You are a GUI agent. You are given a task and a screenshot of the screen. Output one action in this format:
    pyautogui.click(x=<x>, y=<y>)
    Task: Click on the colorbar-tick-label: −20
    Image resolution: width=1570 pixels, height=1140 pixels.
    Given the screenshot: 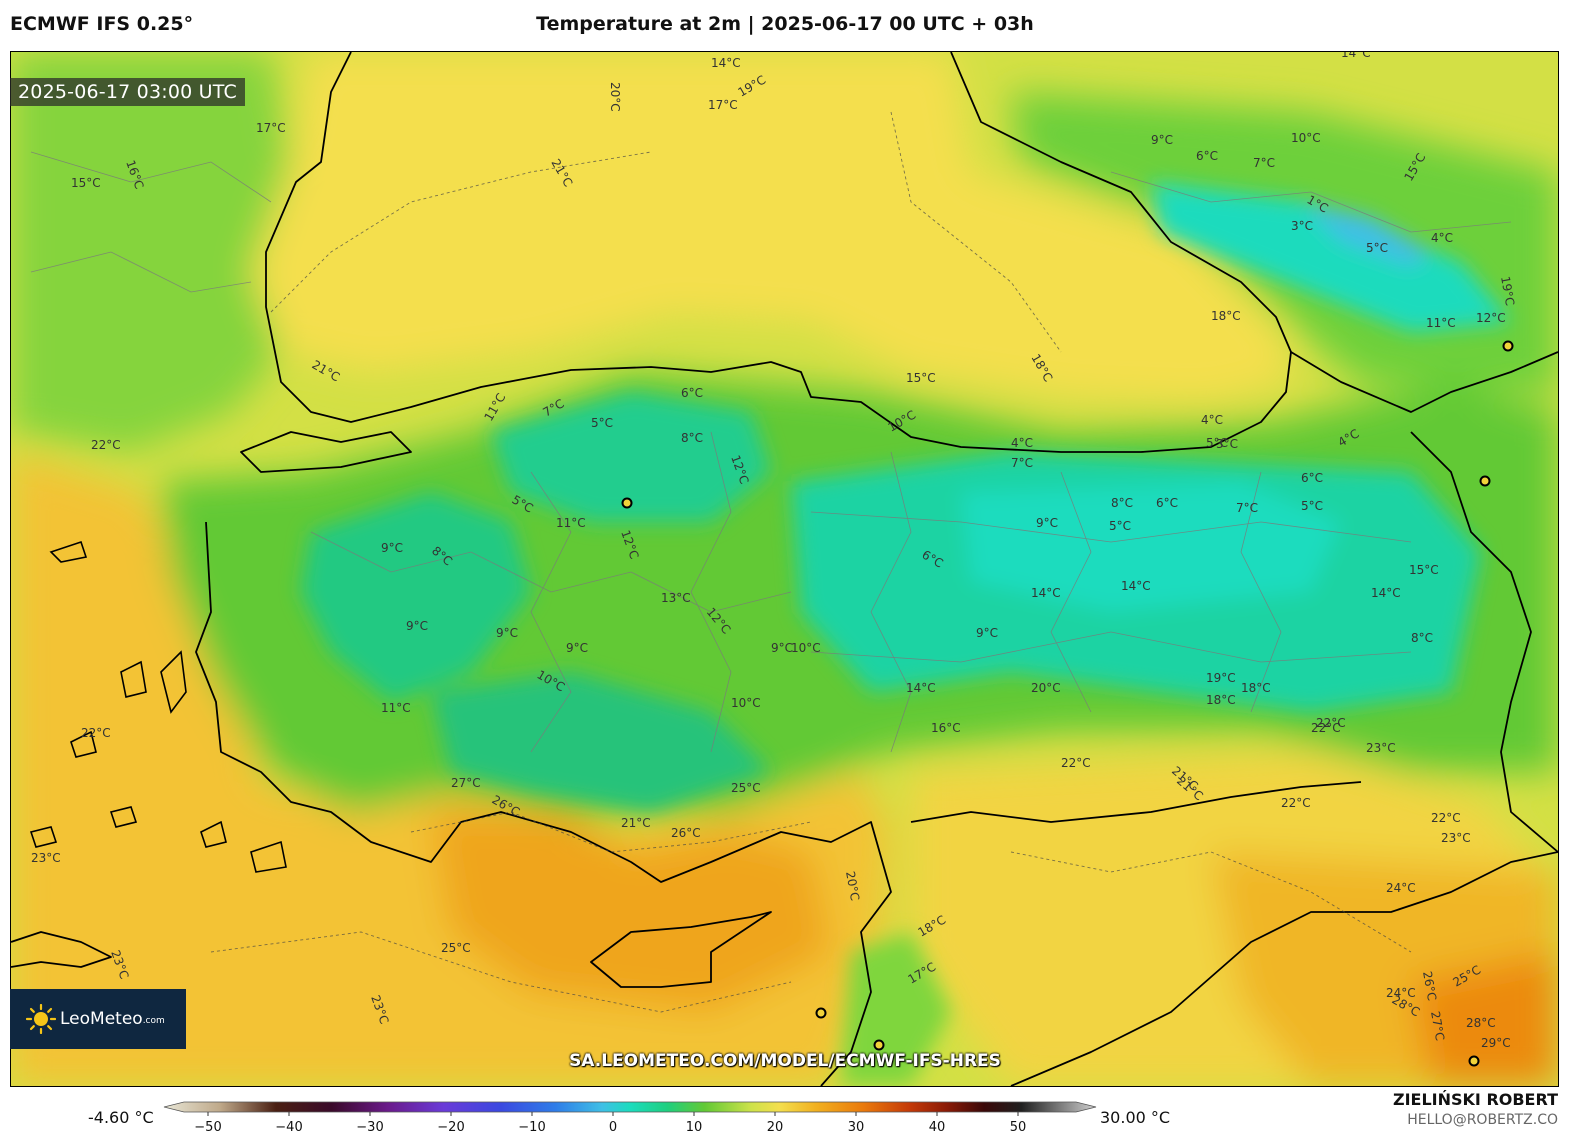 What is the action you would take?
    pyautogui.click(x=450, y=1127)
    